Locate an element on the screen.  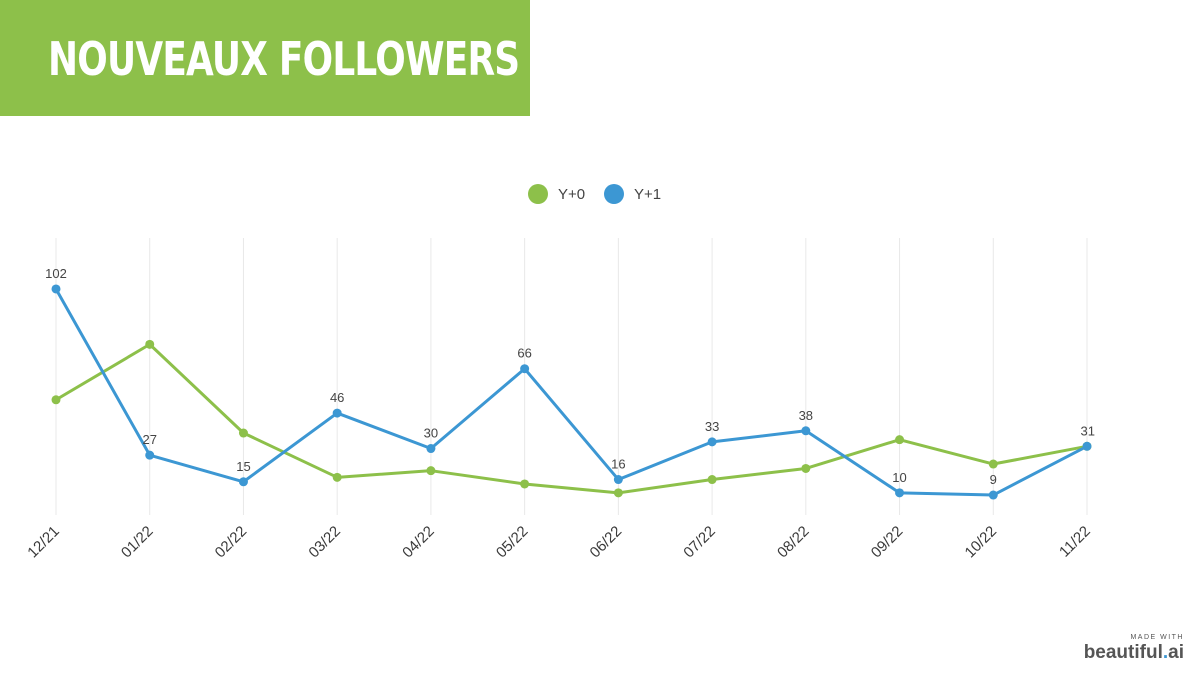
data-label: 9 is located at coordinates (993, 479).